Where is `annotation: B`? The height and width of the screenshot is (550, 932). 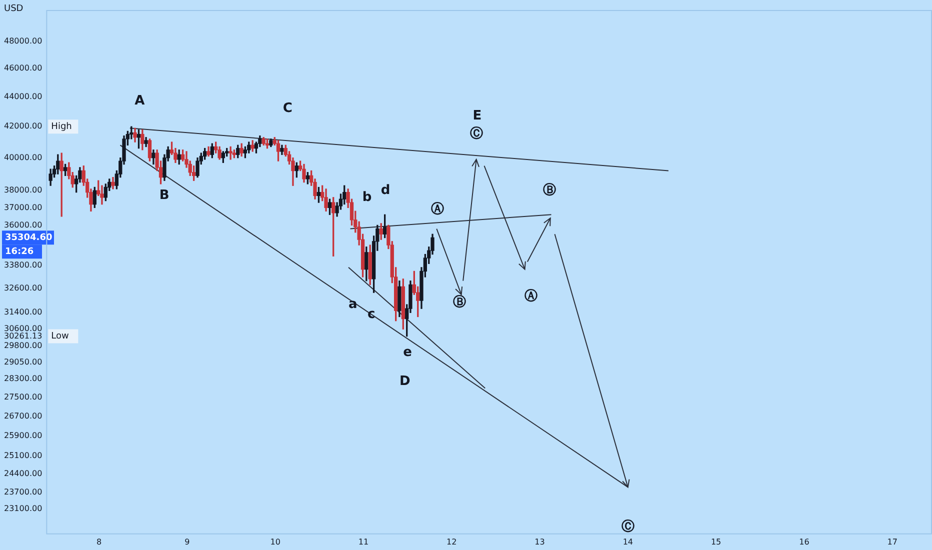 annotation: B is located at coordinates (164, 196).